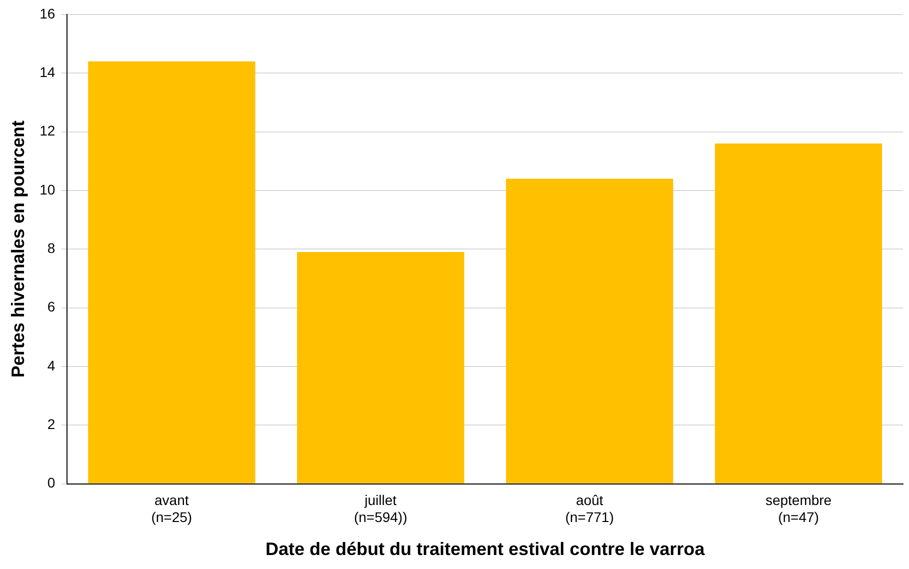 The height and width of the screenshot is (569, 909). What do you see at coordinates (48, 72) in the screenshot?
I see `y-tick-label: 14` at bounding box center [48, 72].